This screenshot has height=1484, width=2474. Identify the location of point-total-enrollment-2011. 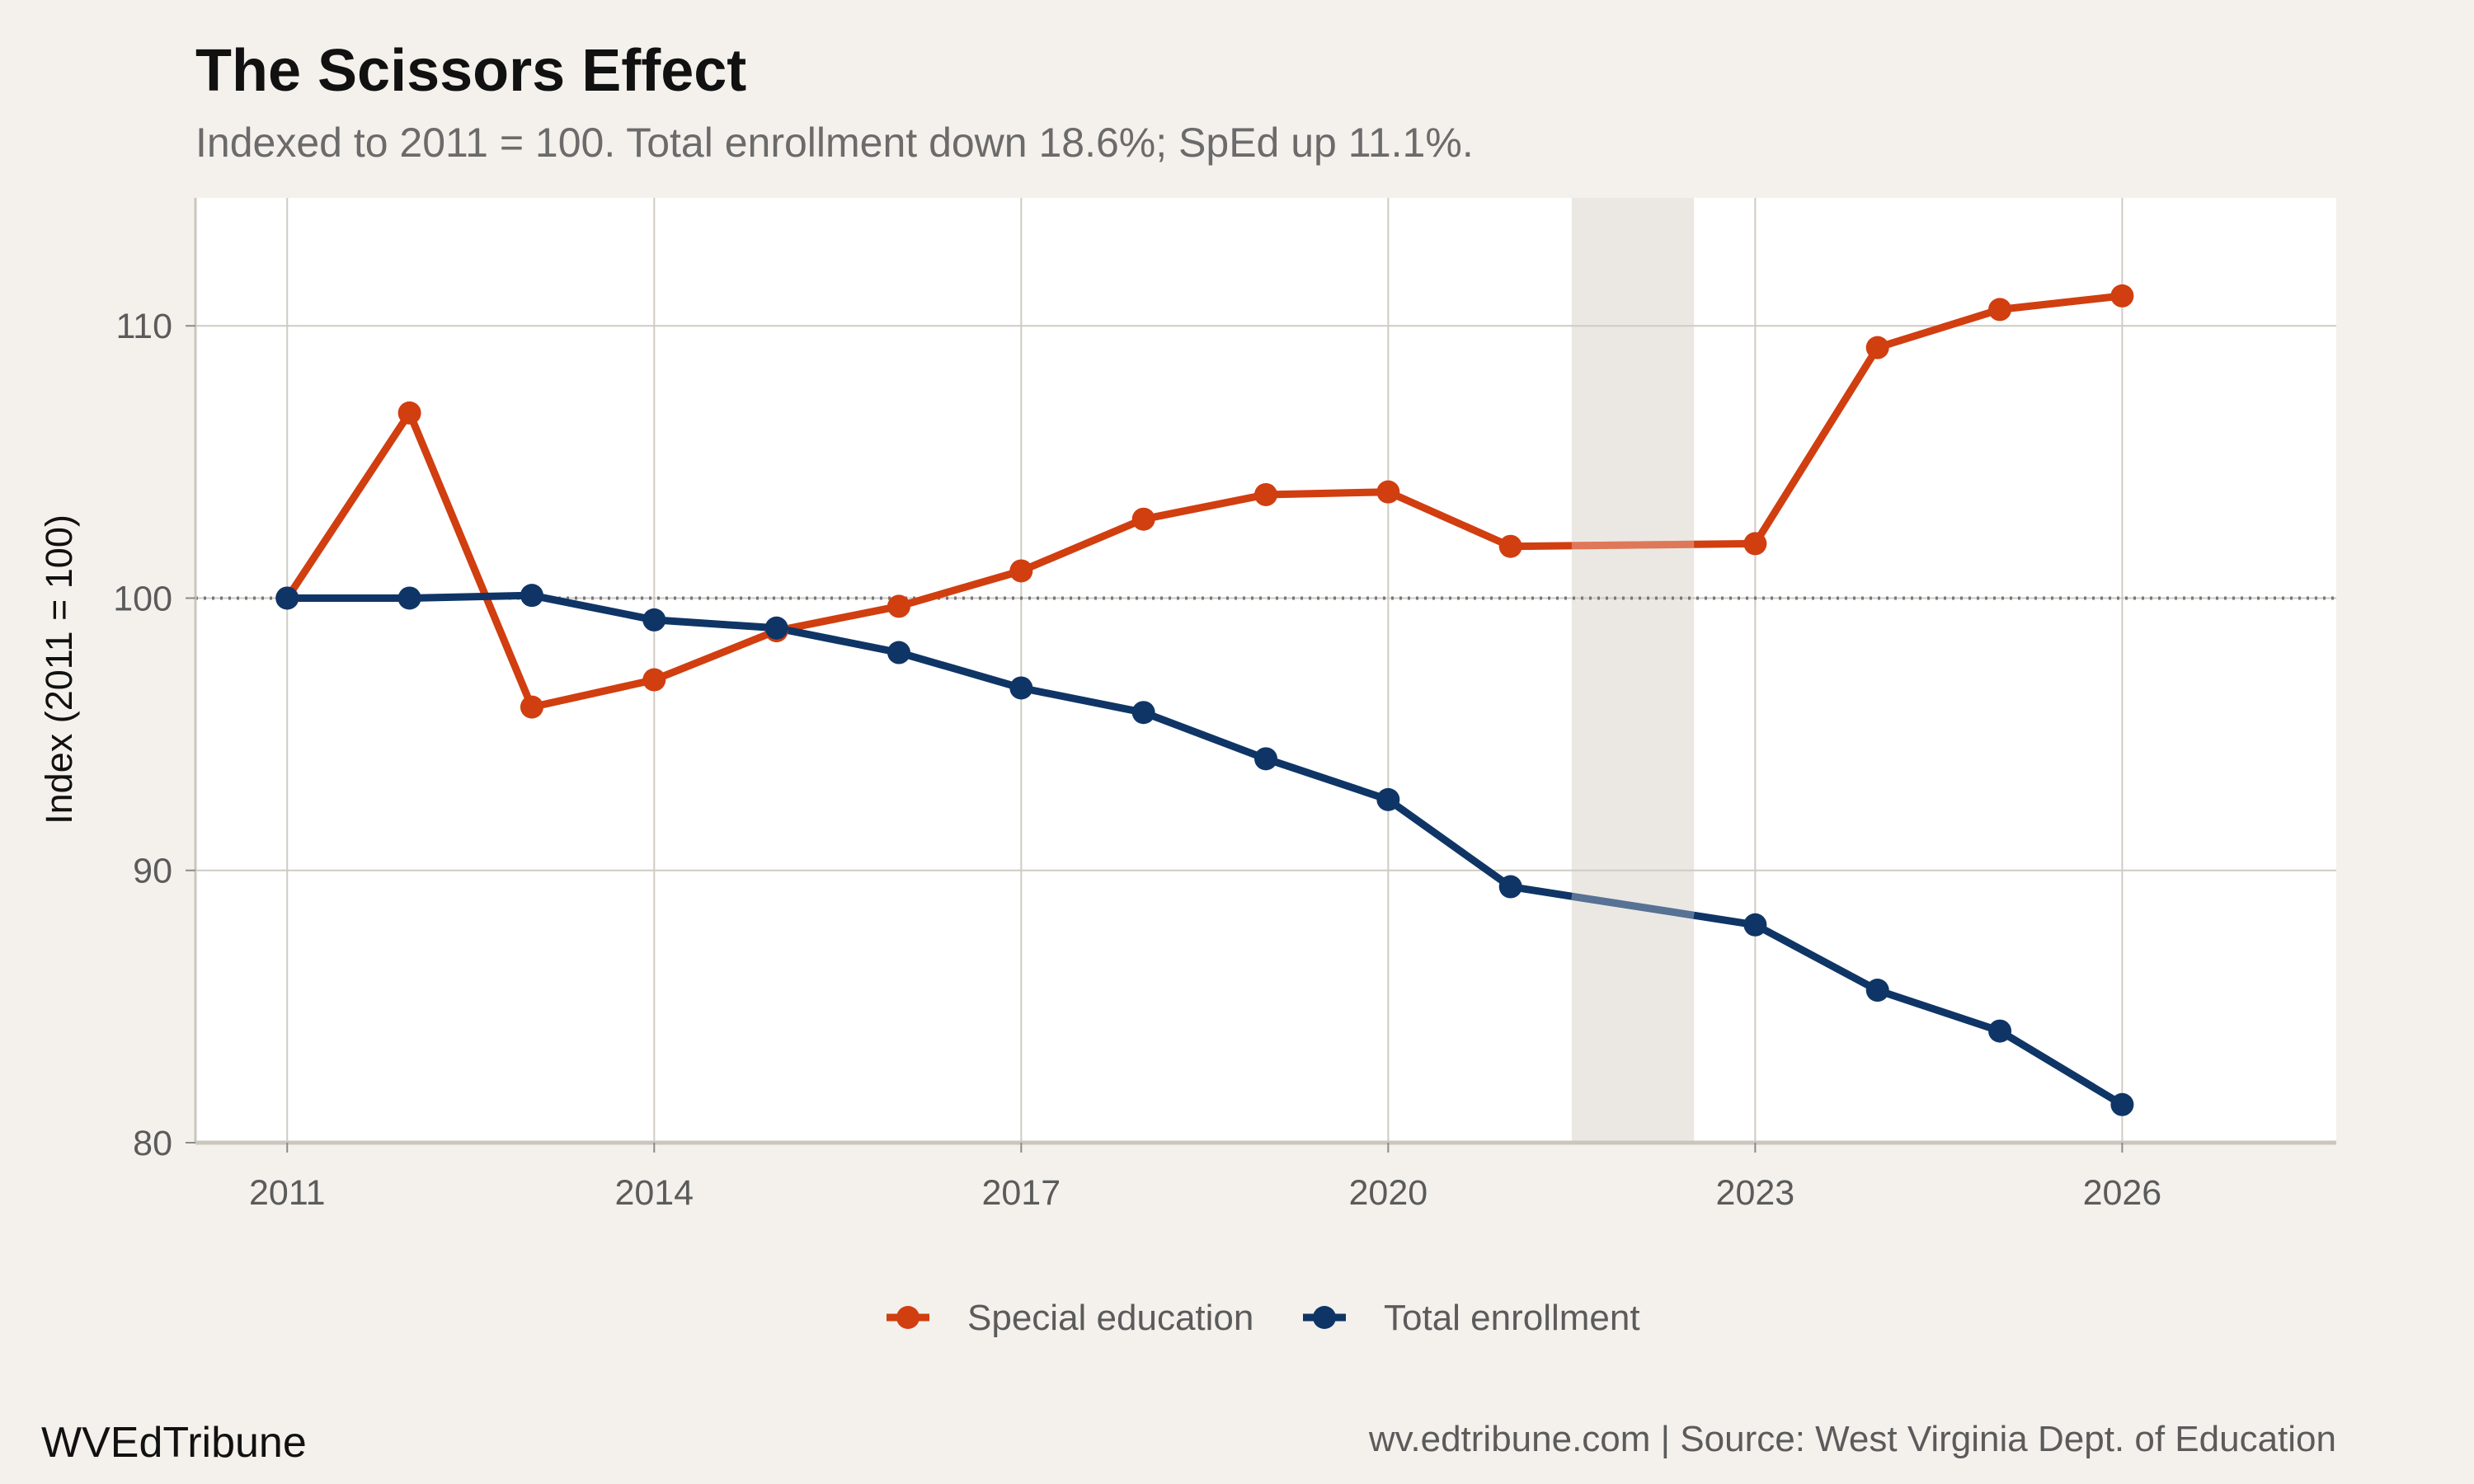
(287, 598).